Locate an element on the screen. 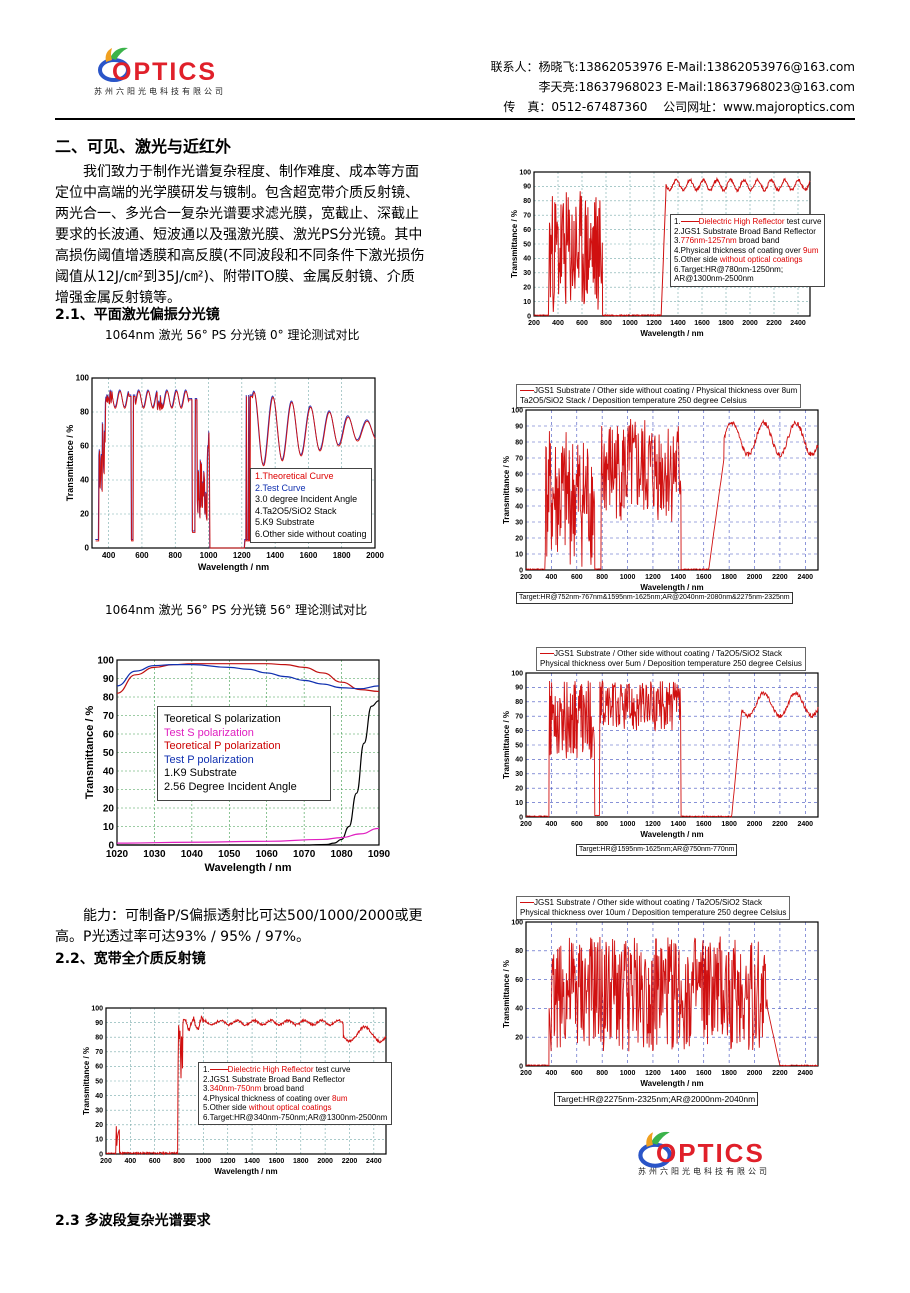 Image resolution: width=910 pixels, height=1293 pixels. target-label: Target:HR@1595nm-1625nm;AR@750nm-770nm is located at coordinates (657, 850).